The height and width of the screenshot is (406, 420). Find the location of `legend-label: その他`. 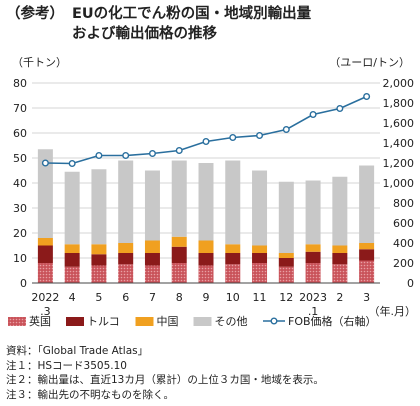

legend-label: その他 is located at coordinates (231, 321).